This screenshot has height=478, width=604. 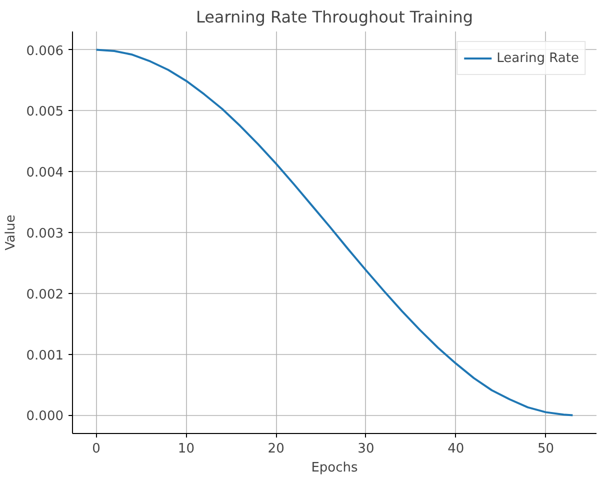 I want to click on y-tick-label: 0.002, so click(x=45, y=294).